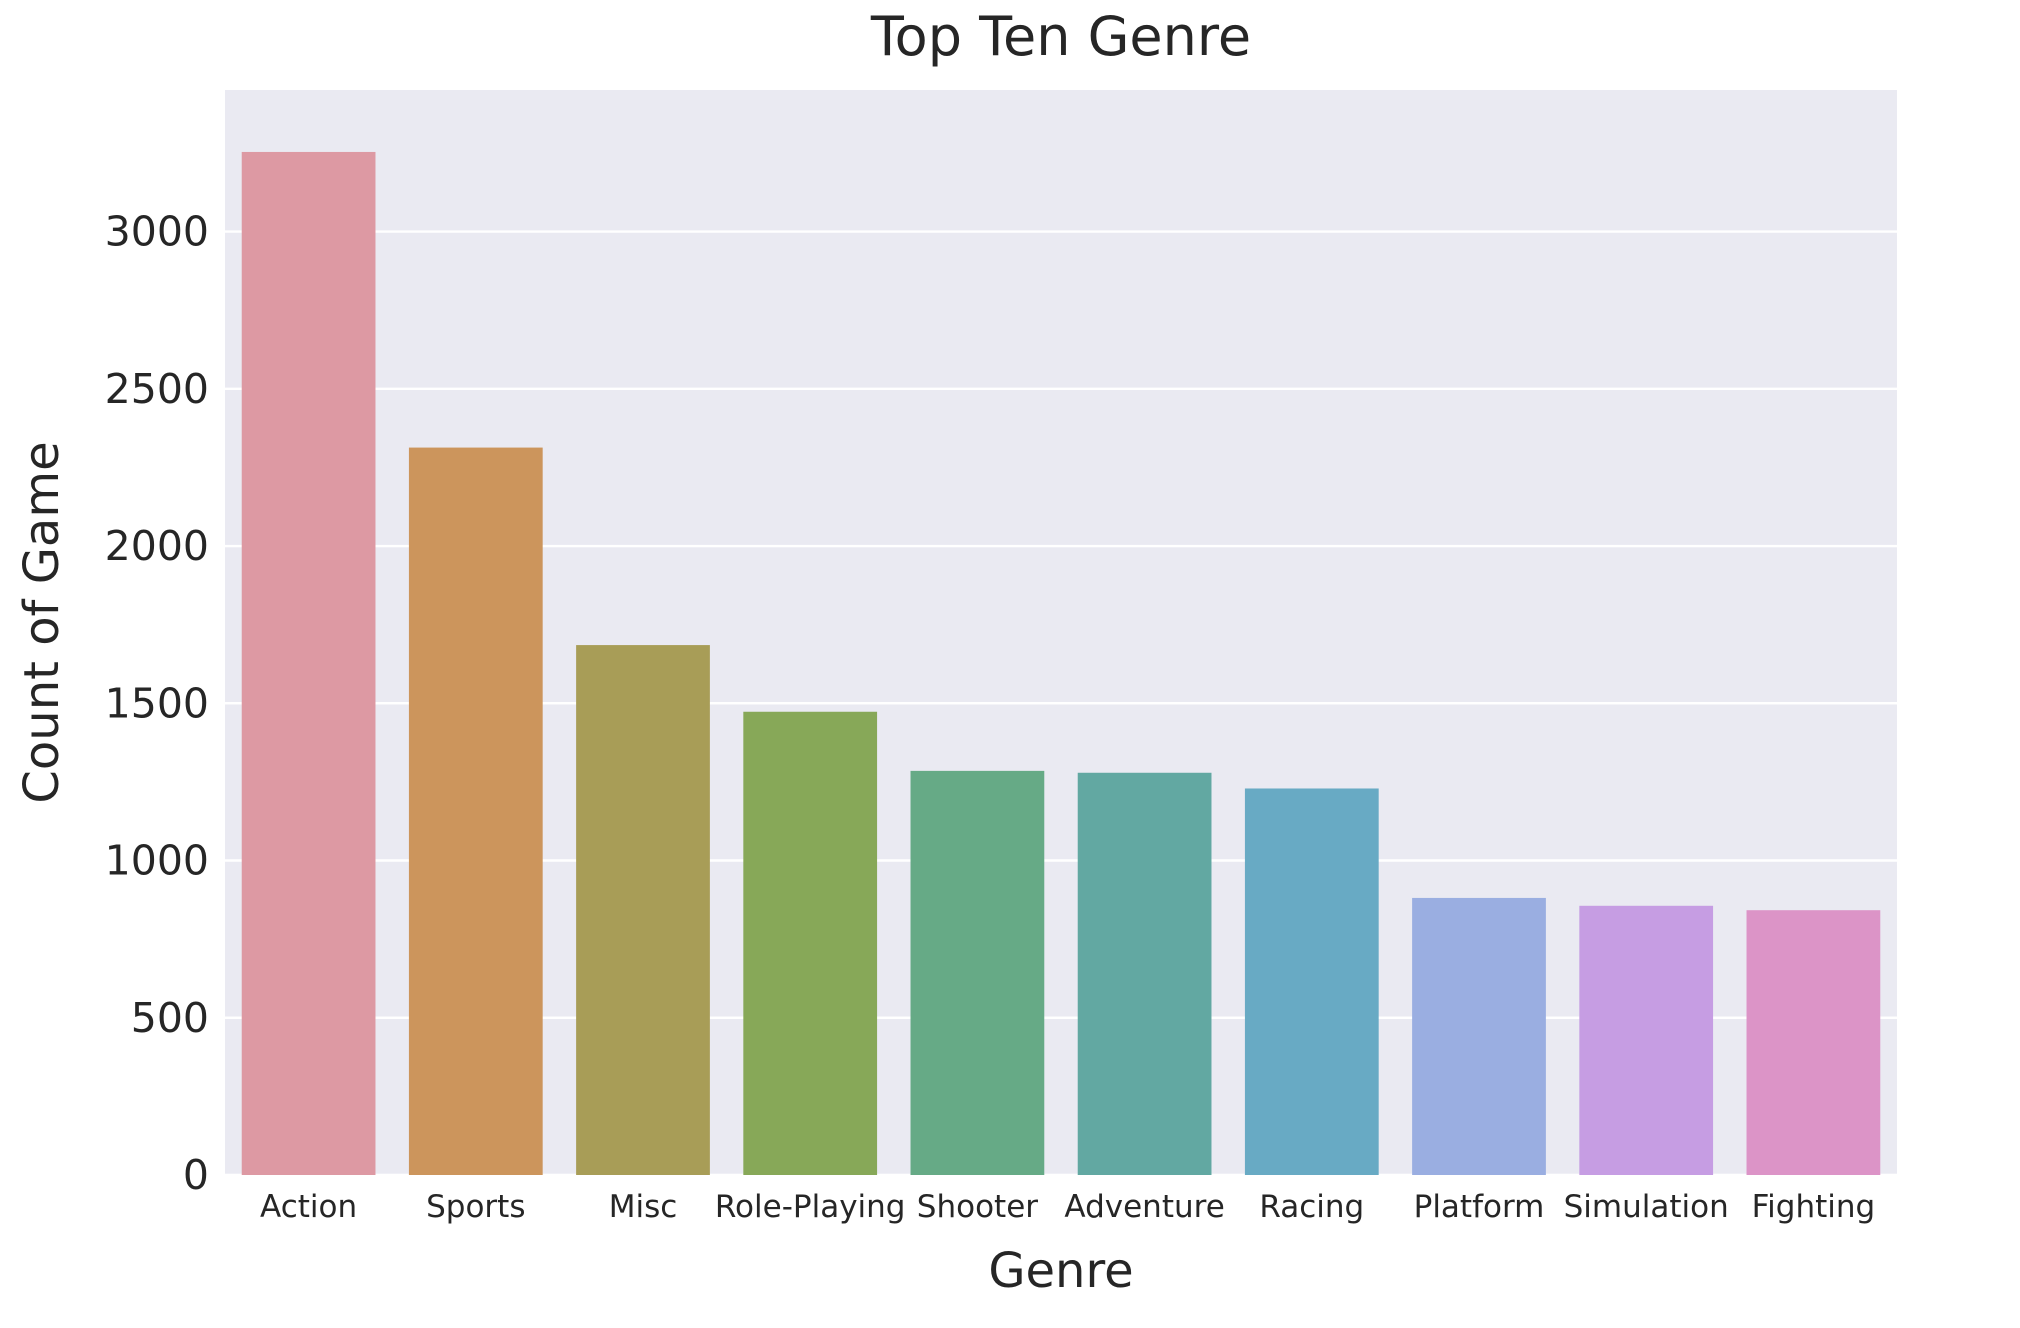  Describe the element at coordinates (1814, 1207) in the screenshot. I see `x-tick-label: Fighting` at that location.